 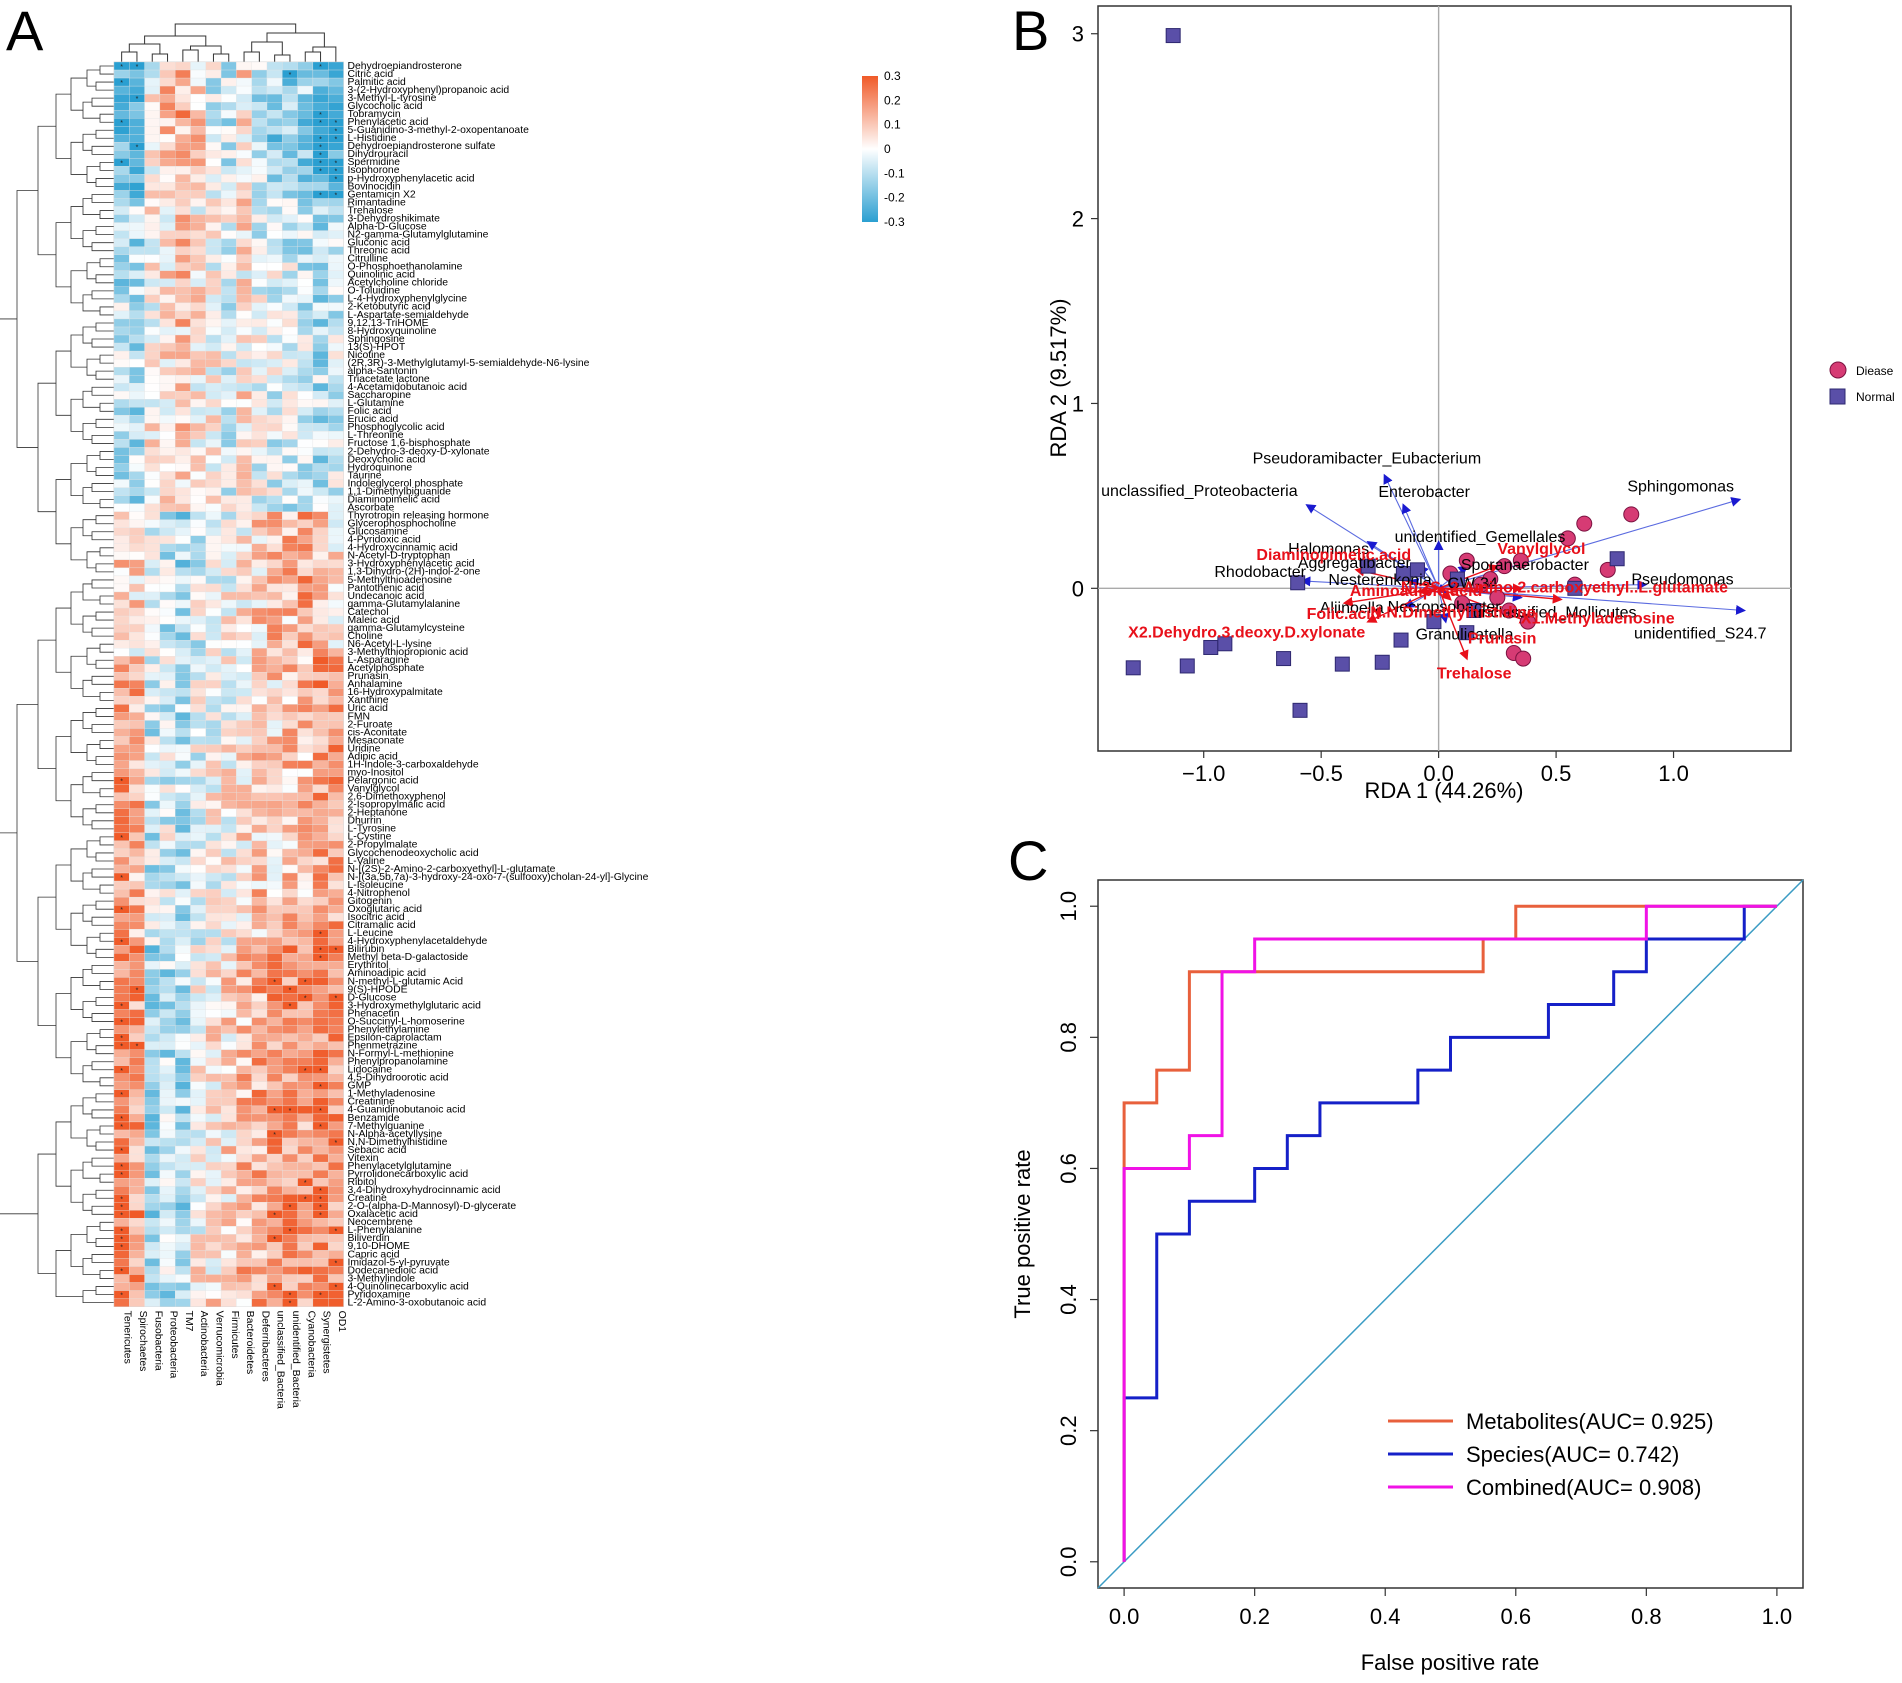 What do you see at coordinates (1449, 1233) in the screenshot?
I see `roc-curve-species` at bounding box center [1449, 1233].